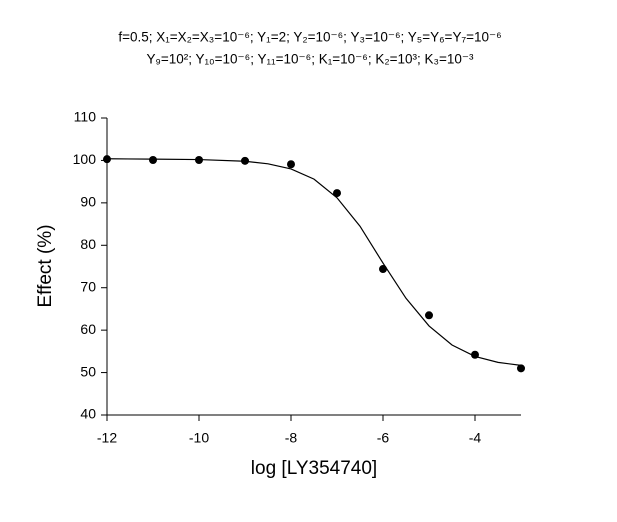  I want to click on y-tick-label: 40, so click(88, 414).